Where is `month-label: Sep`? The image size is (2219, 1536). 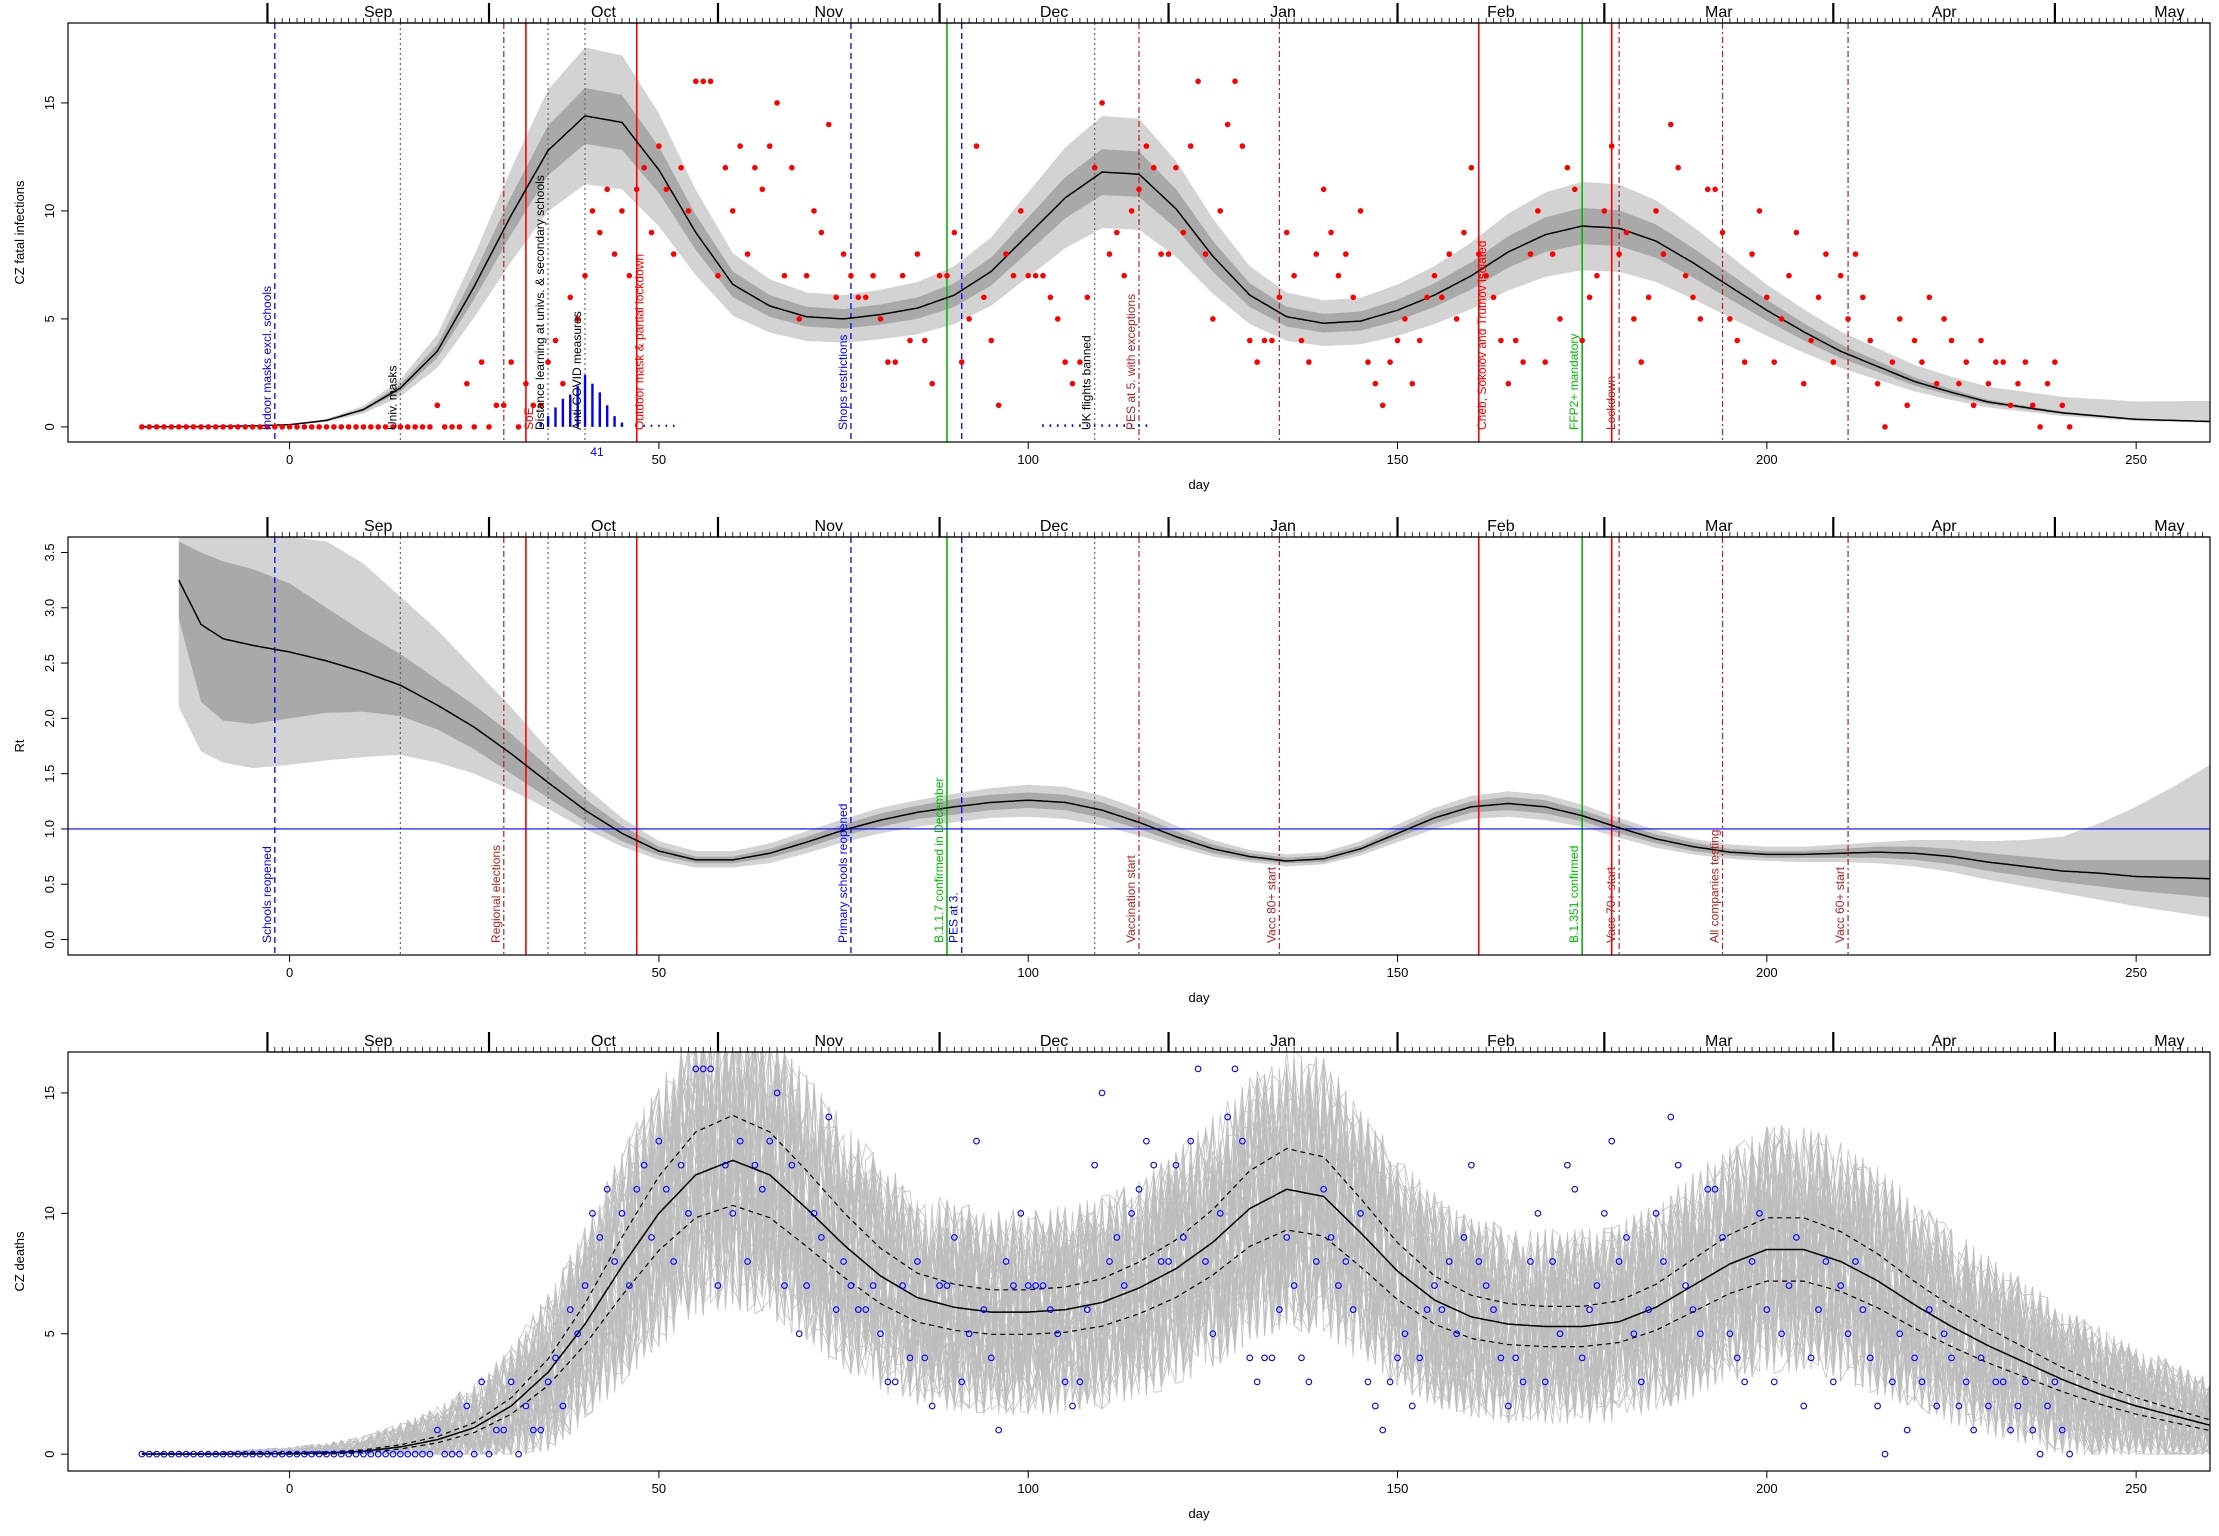
month-label: Sep is located at coordinates (378, 1041).